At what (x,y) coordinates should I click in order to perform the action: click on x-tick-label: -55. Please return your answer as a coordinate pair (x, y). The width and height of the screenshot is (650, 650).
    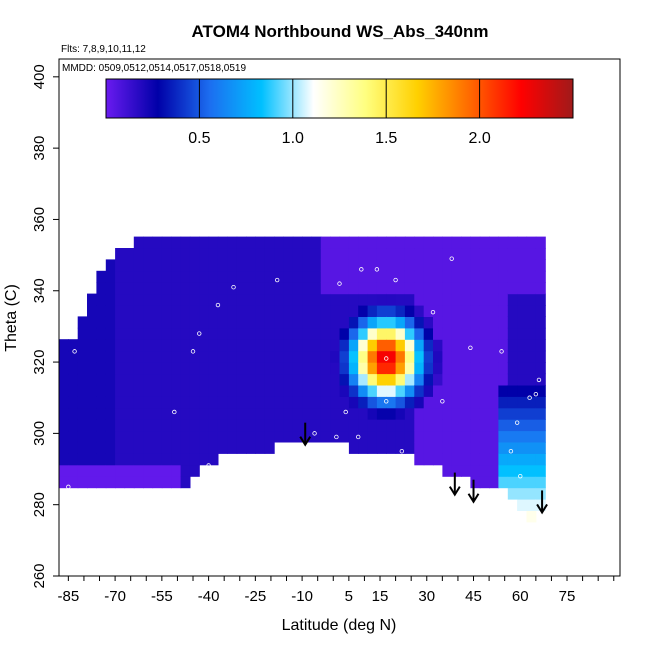
    Looking at the image, I should click on (162, 596).